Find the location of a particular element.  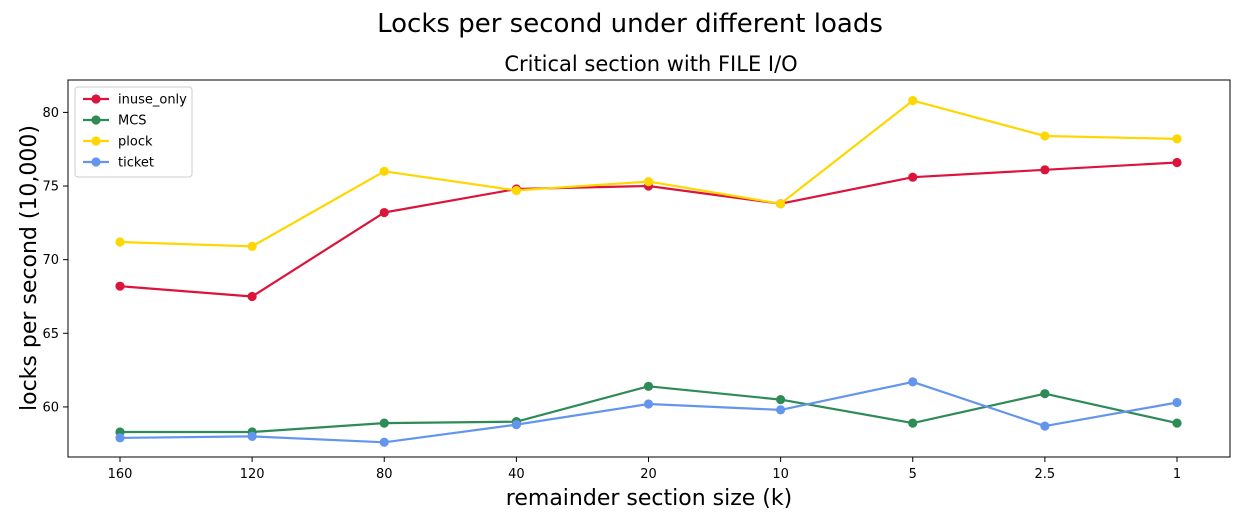

legend-entry-label: ticket is located at coordinates (136, 163).